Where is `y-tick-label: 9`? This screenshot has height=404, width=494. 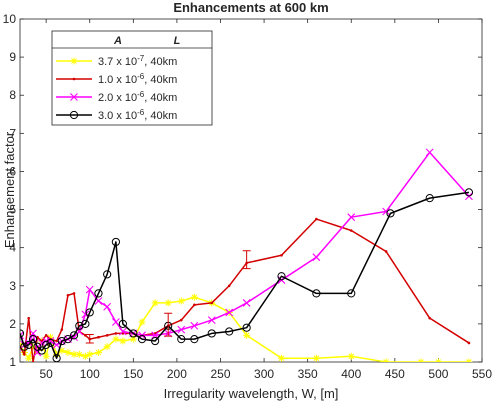 y-tick-label: 9 is located at coordinates (12, 57).